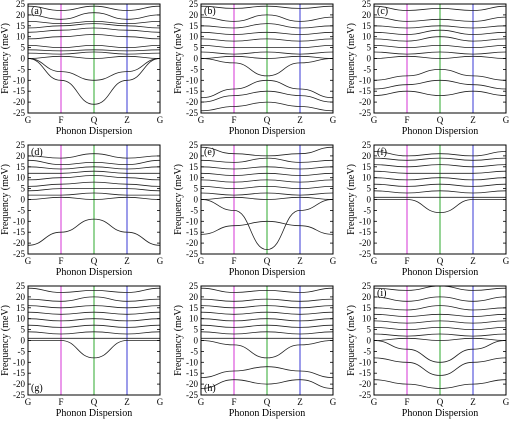  Describe the element at coordinates (37, 388) in the screenshot. I see `panel-label: (g)` at that location.